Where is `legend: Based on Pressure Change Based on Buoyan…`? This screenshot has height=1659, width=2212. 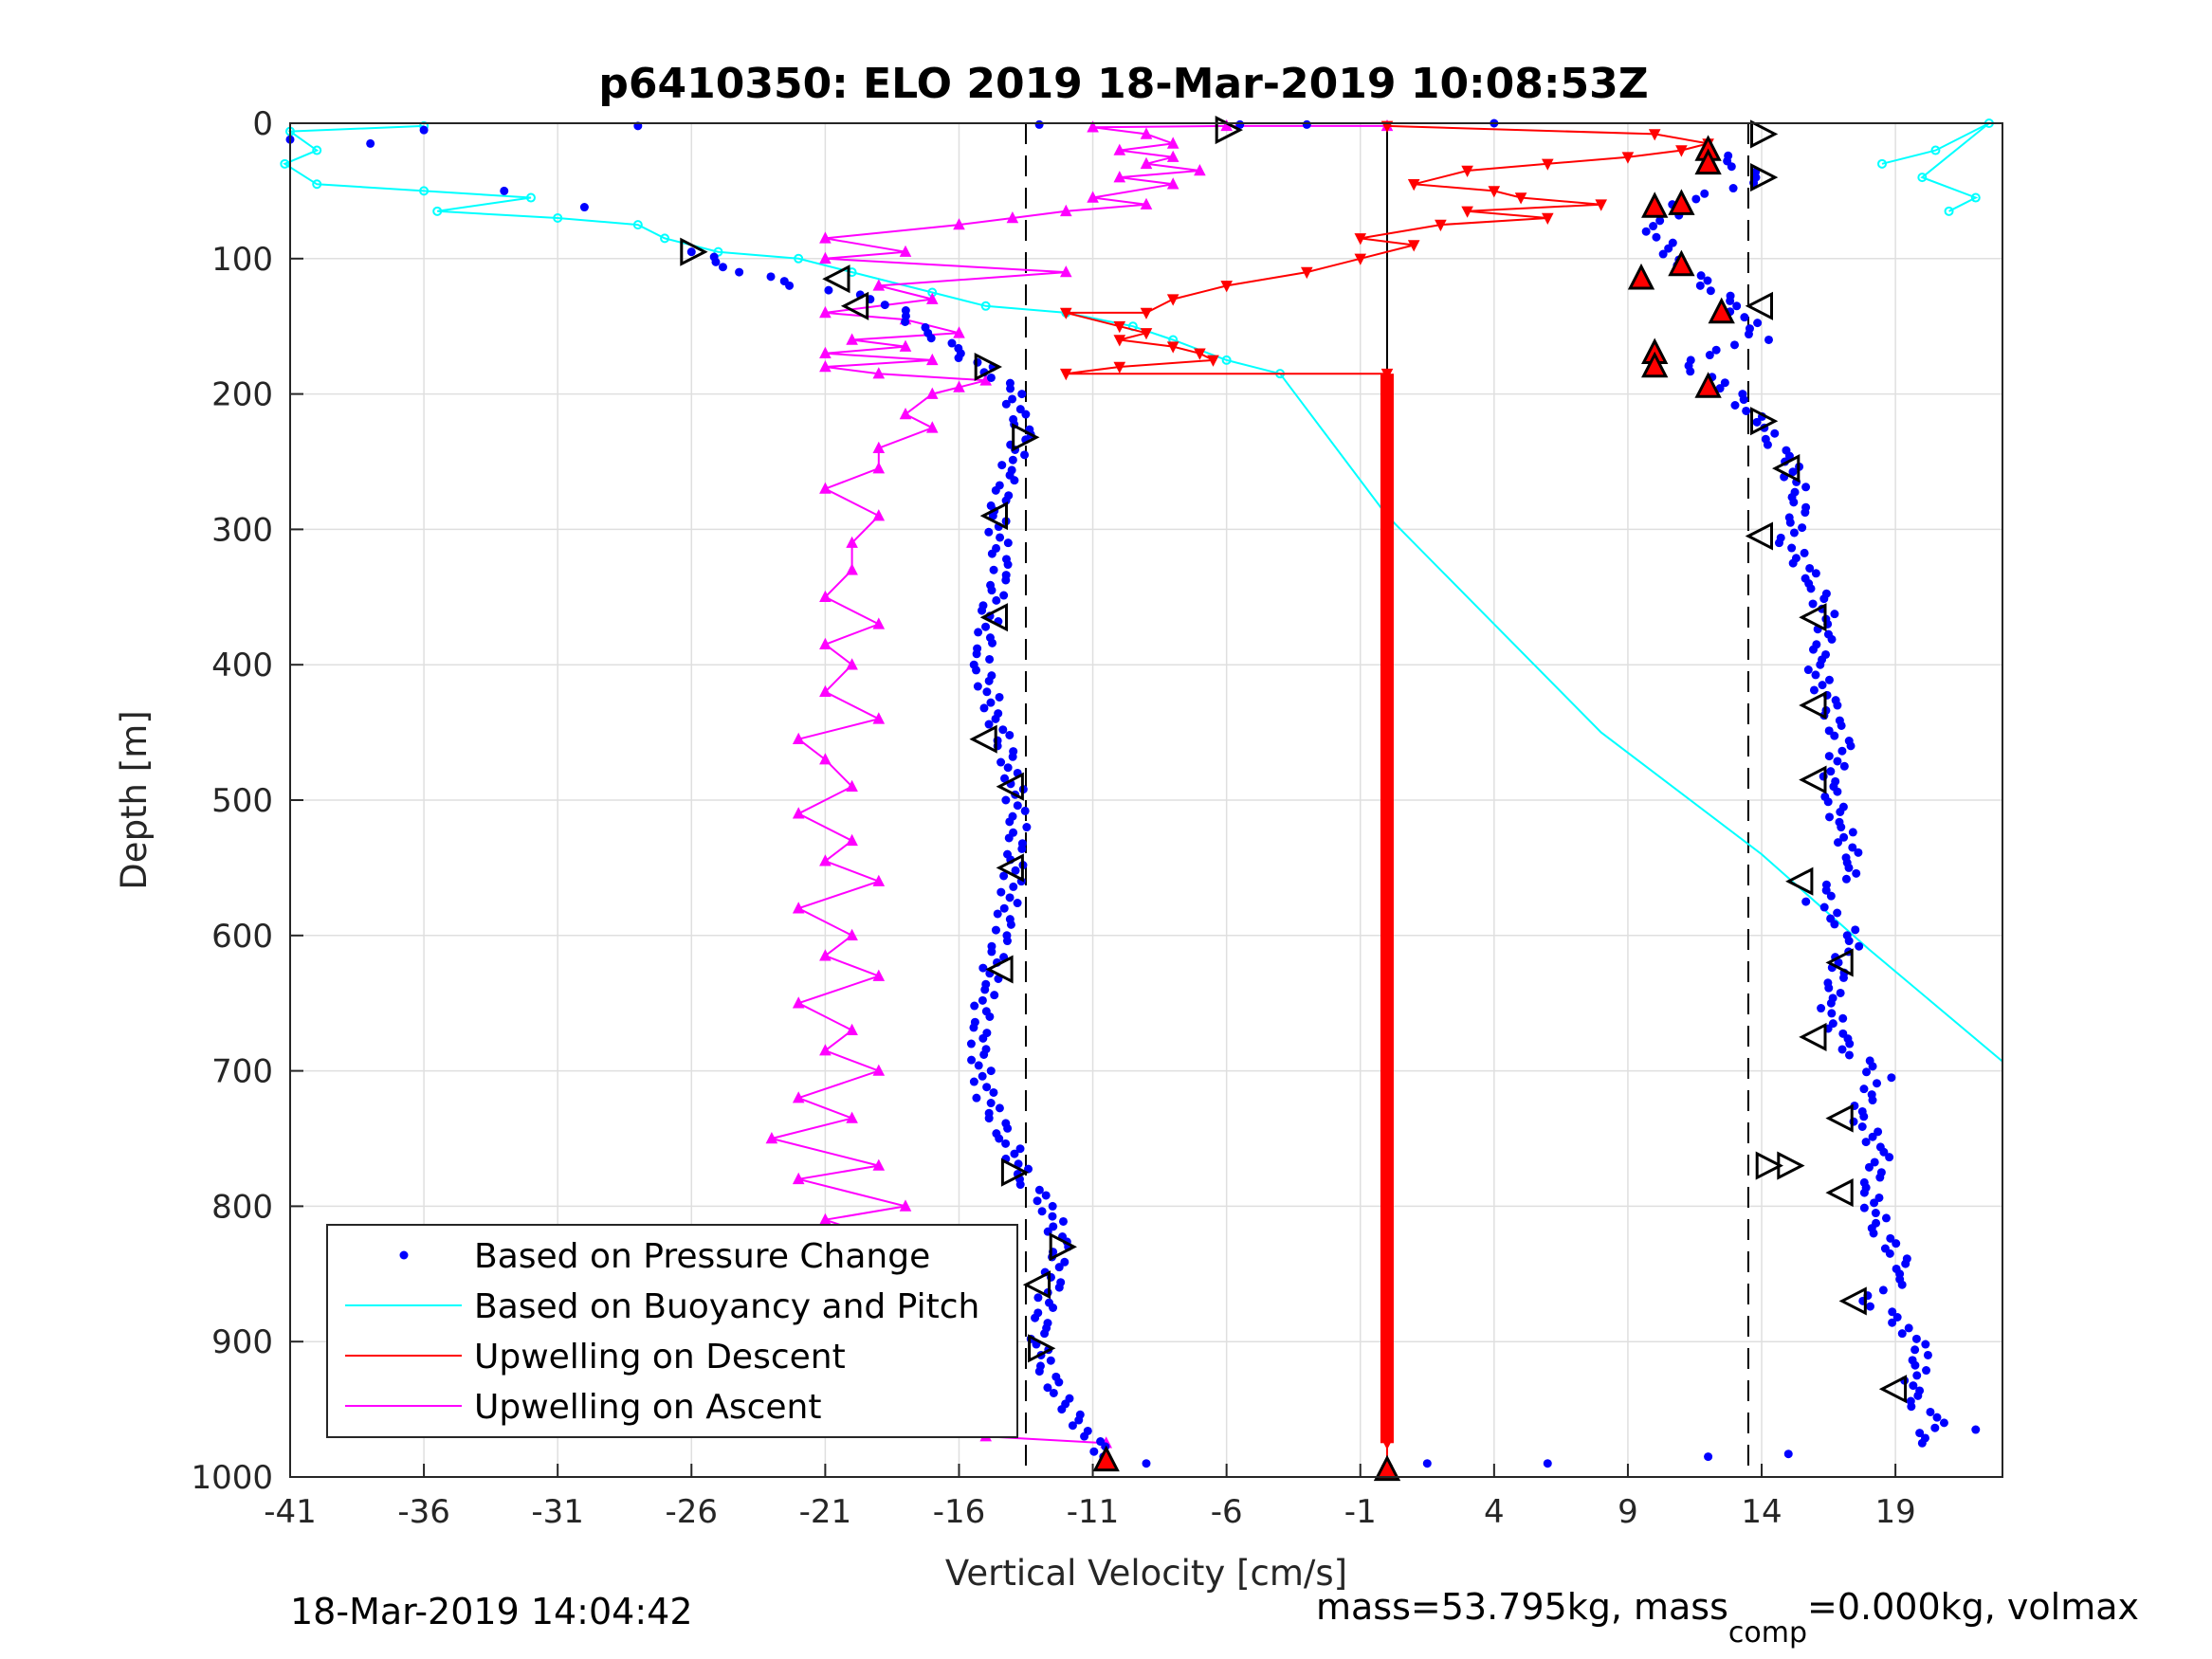
legend: Based on Pressure Change Based on Buoyan… is located at coordinates (672, 1331).